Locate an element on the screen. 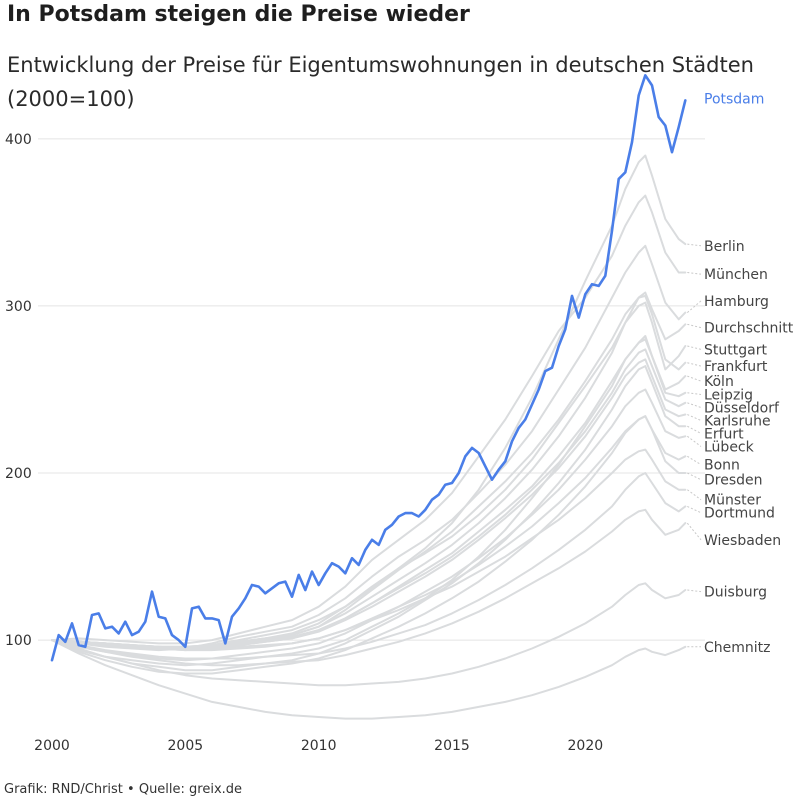 This screenshot has width=800, height=800. y-tick-label: 300 is located at coordinates (18, 307).